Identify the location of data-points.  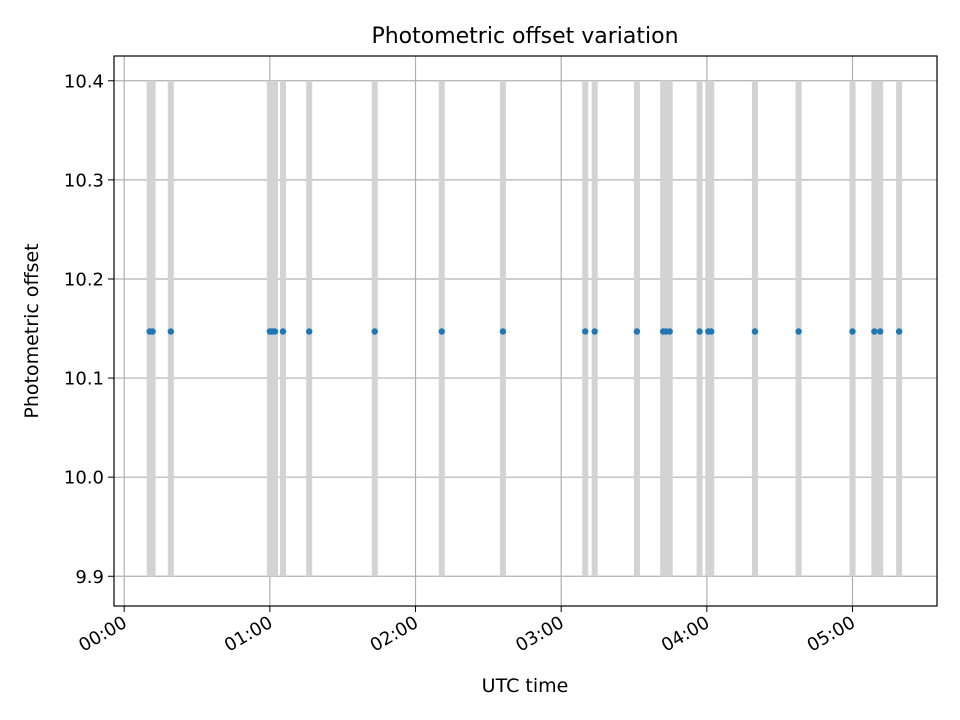
(524, 331).